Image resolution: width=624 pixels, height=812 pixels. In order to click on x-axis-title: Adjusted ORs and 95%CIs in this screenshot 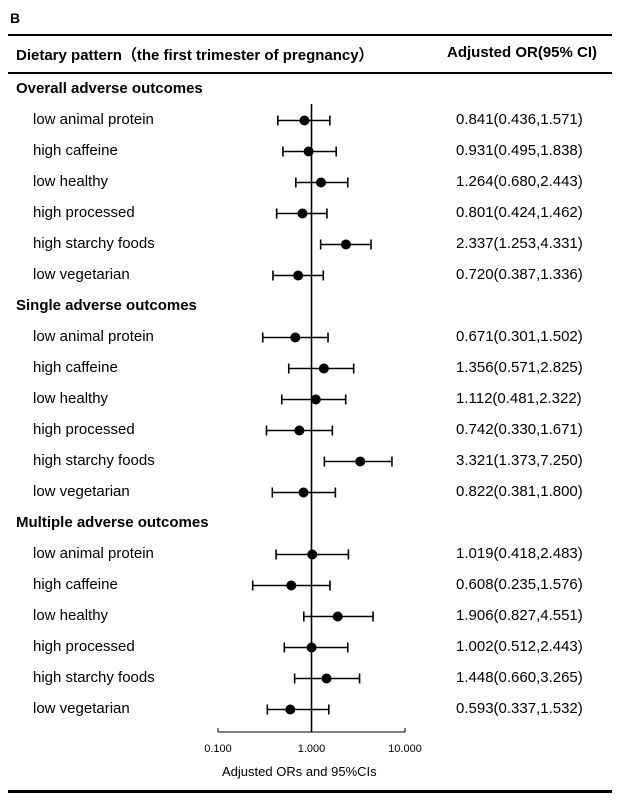, I will do `click(299, 771)`.